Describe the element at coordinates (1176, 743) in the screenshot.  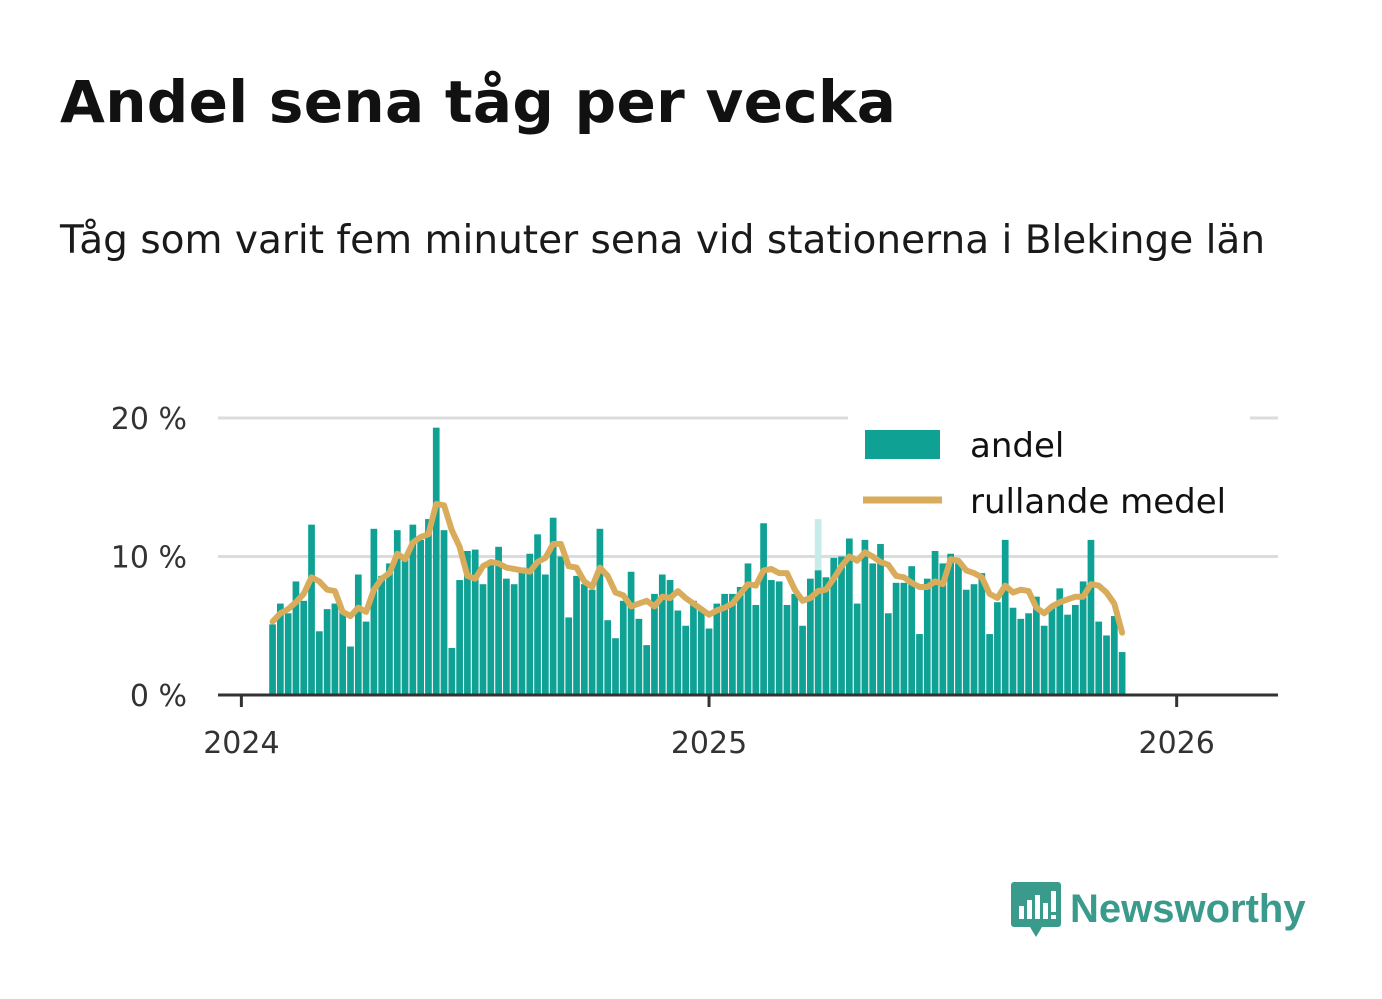
I see `x-tick-label: 2026` at that location.